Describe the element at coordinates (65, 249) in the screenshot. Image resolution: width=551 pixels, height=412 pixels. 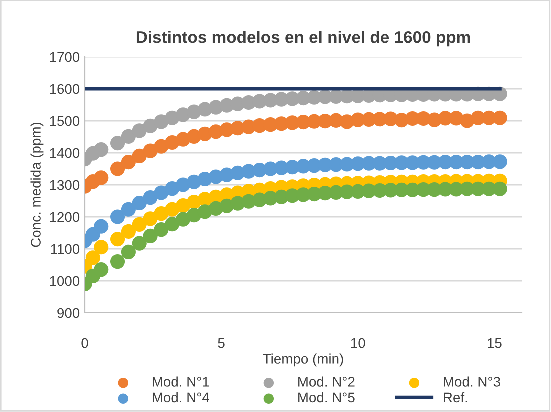
I see `y-tick-label: 1100` at that location.